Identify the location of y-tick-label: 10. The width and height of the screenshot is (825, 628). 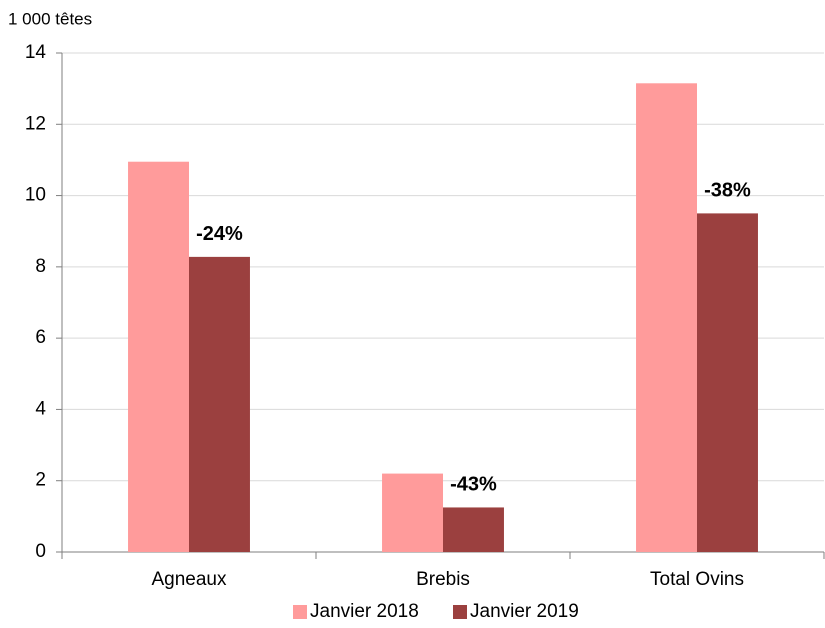
(35, 195).